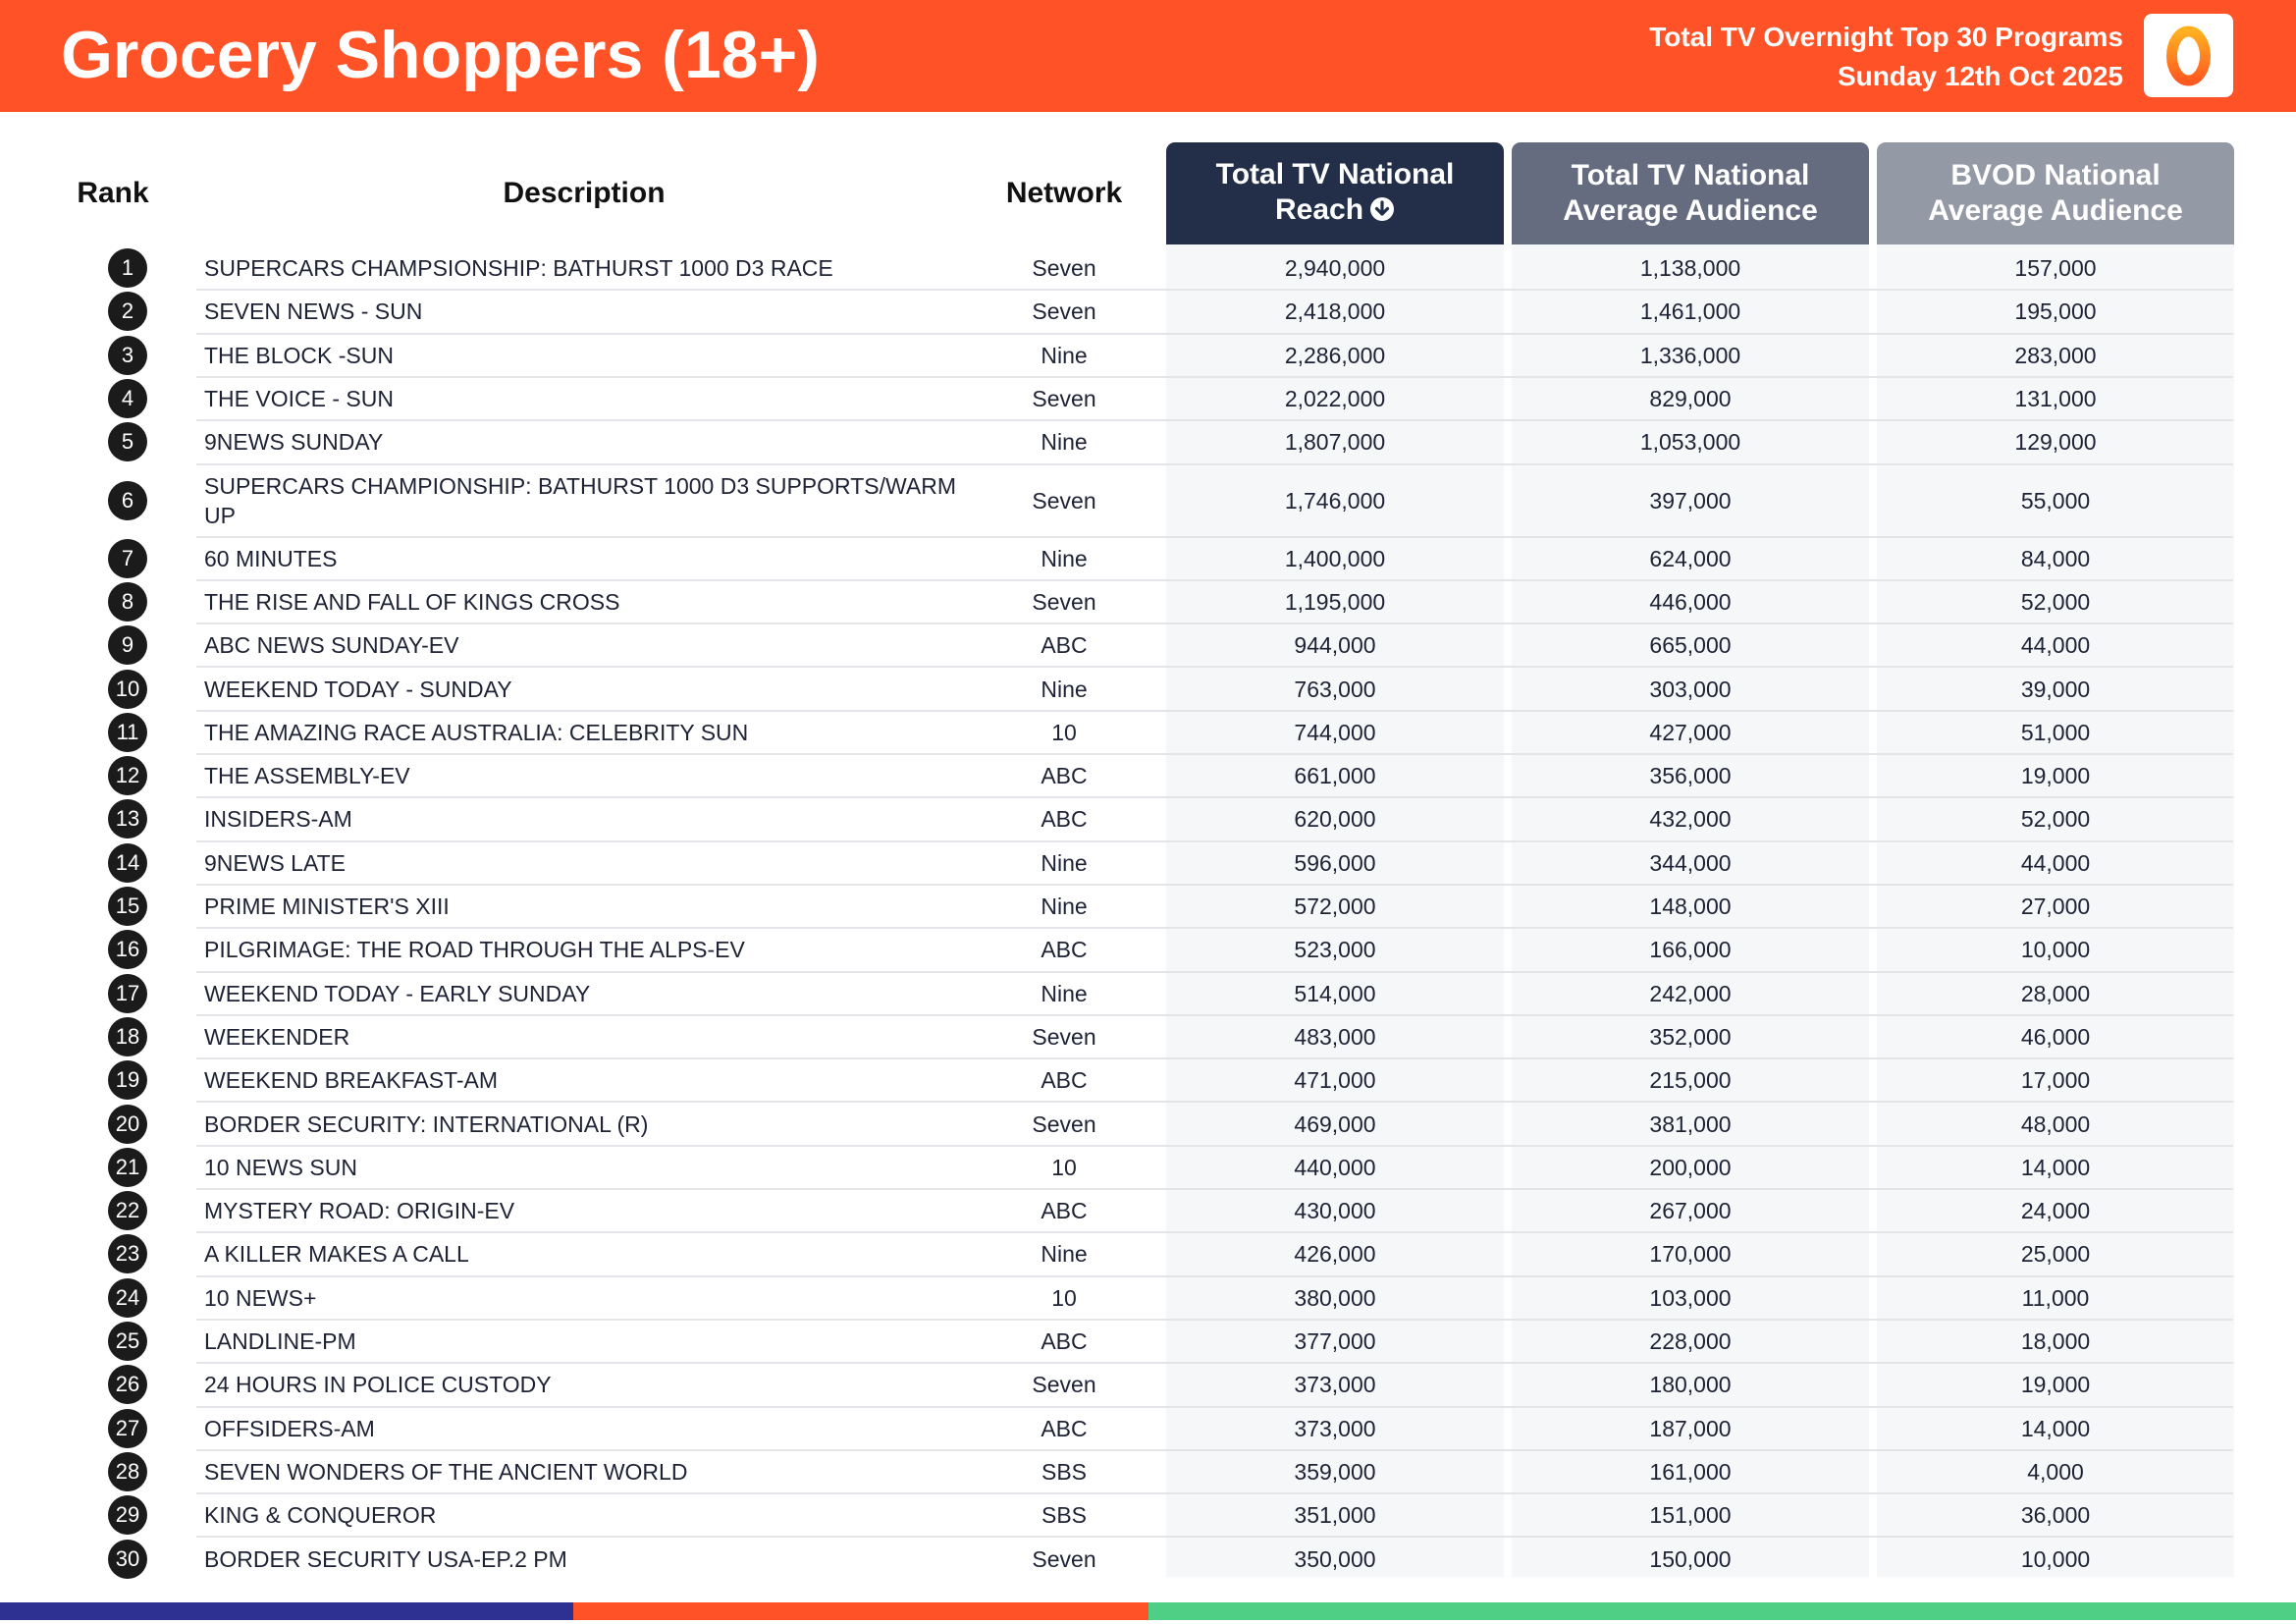  What do you see at coordinates (127, 1342) in the screenshot?
I see `rank-badge: 25` at bounding box center [127, 1342].